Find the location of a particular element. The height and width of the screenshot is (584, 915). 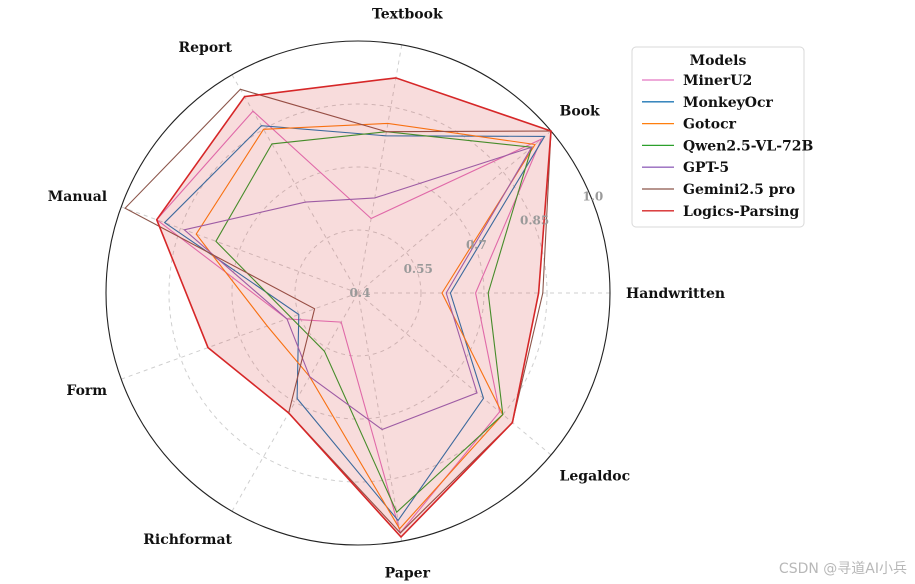

legend-entry: Gemini2.5 pro is located at coordinates (739, 190).